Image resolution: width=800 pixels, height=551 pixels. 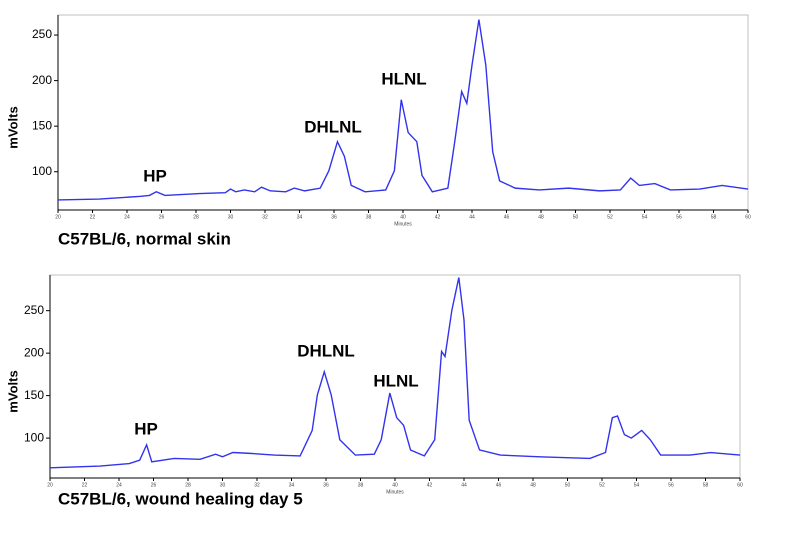 I want to click on caption: C57BL/6, wound healing day 5, so click(x=180, y=498).